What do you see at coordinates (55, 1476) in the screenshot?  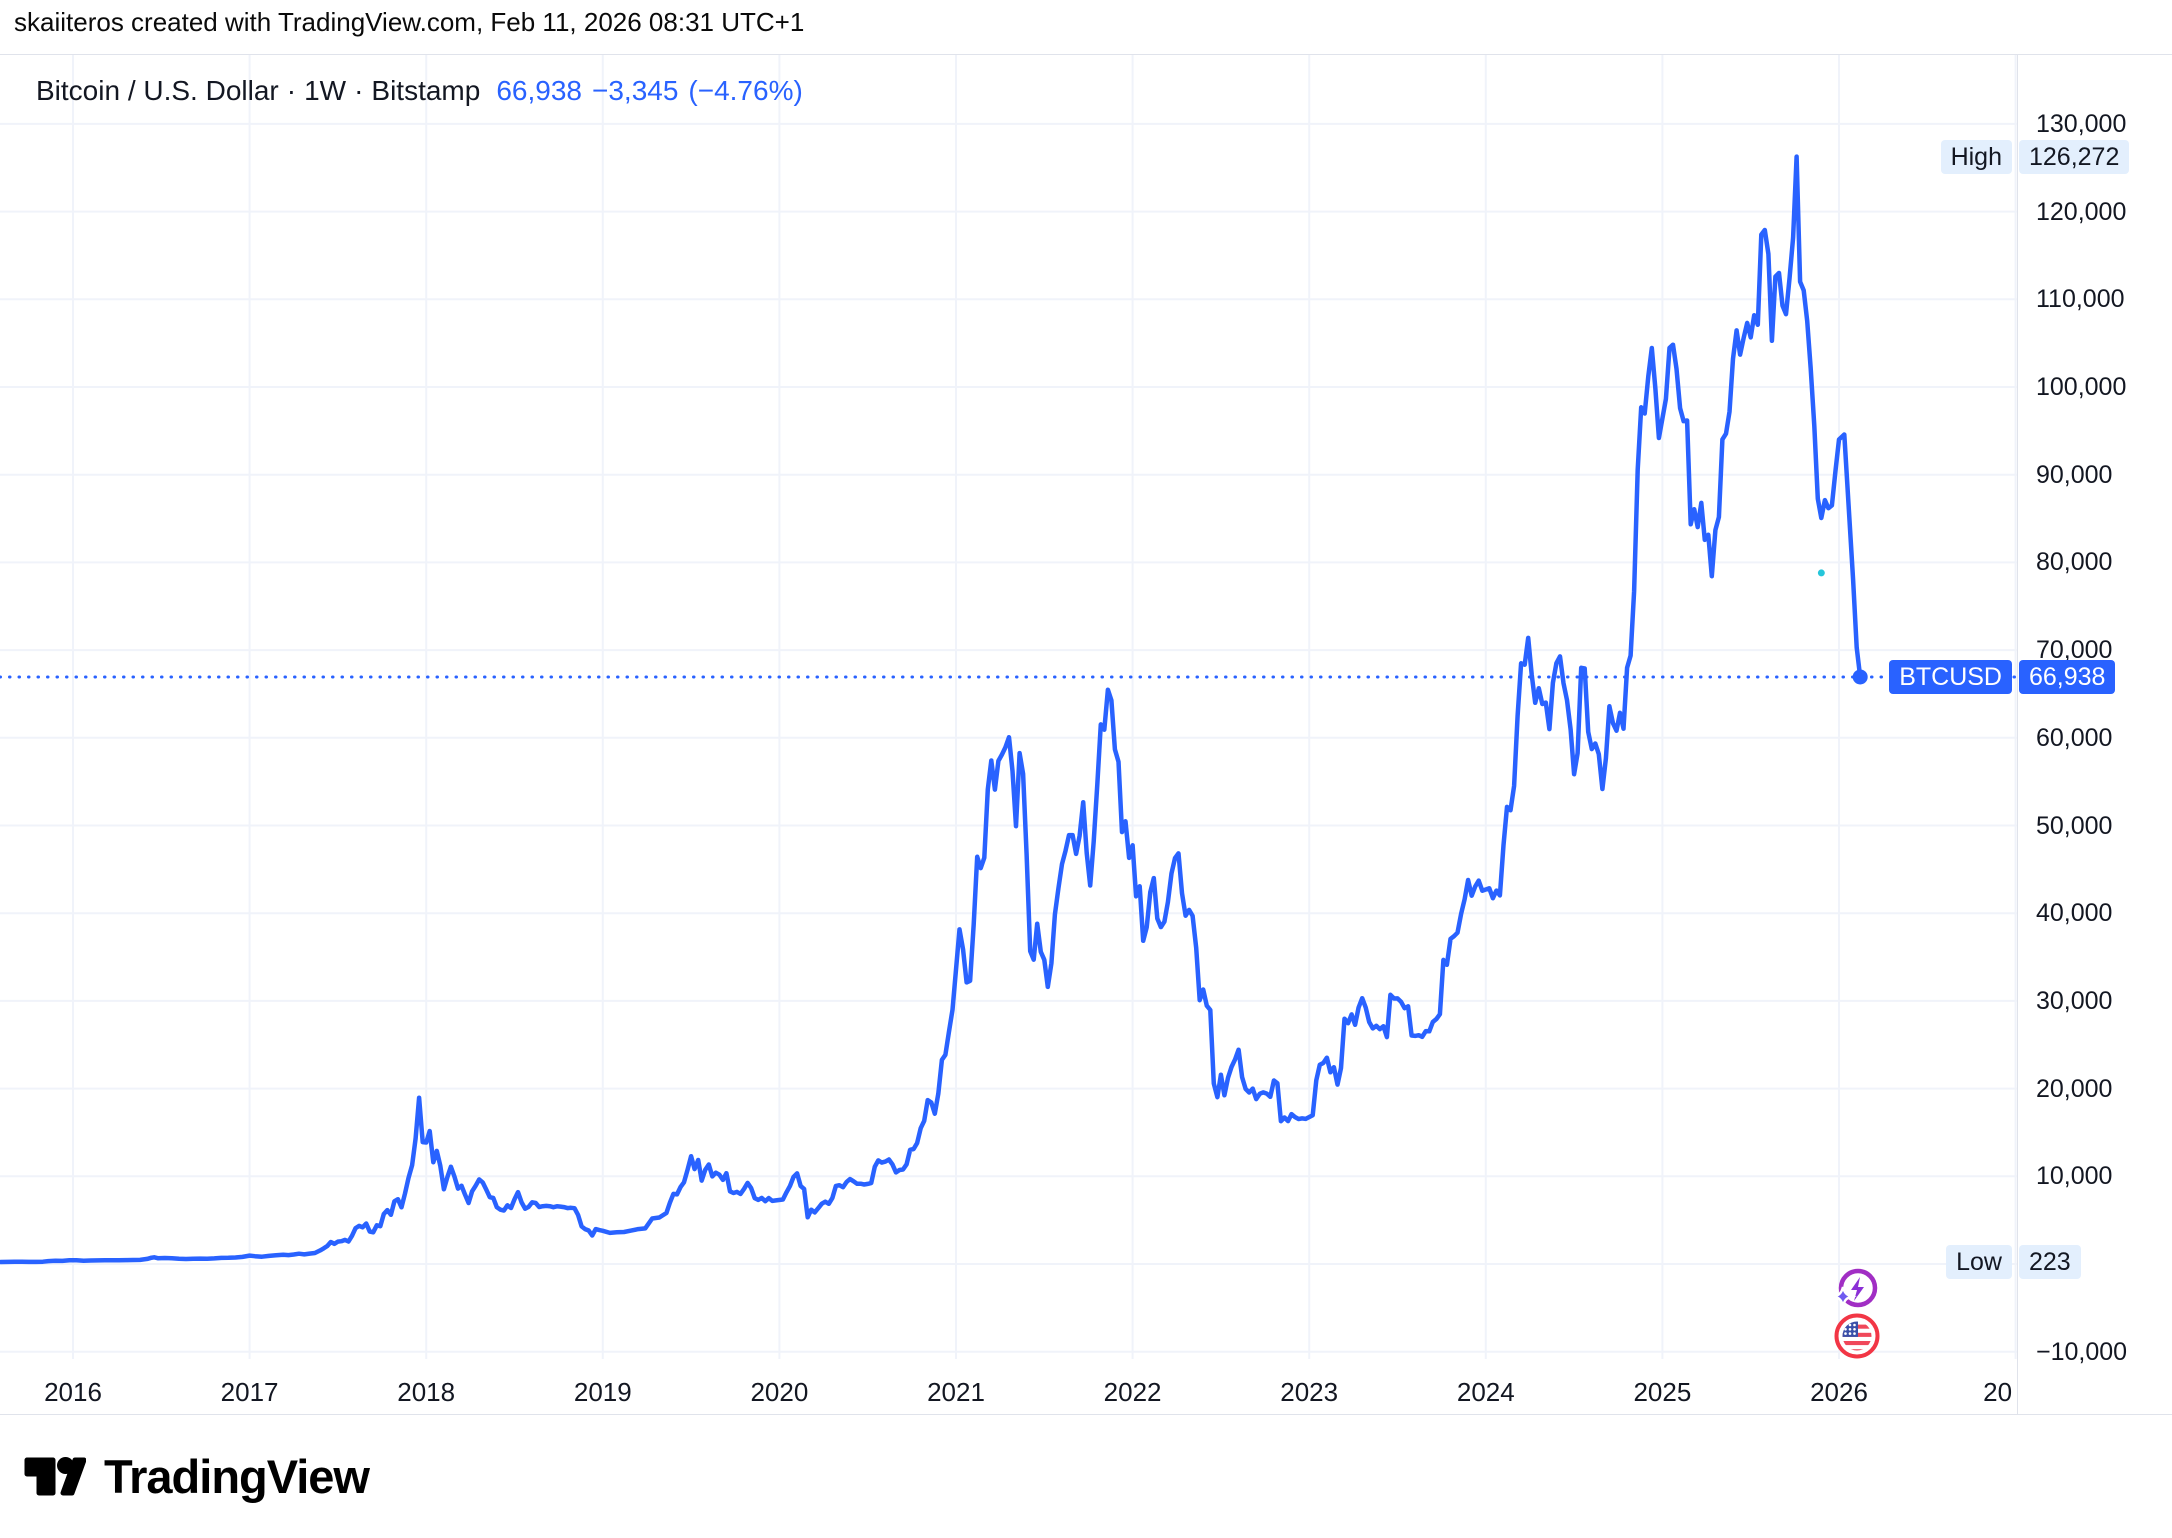 I see `tradingview-logo-mark` at bounding box center [55, 1476].